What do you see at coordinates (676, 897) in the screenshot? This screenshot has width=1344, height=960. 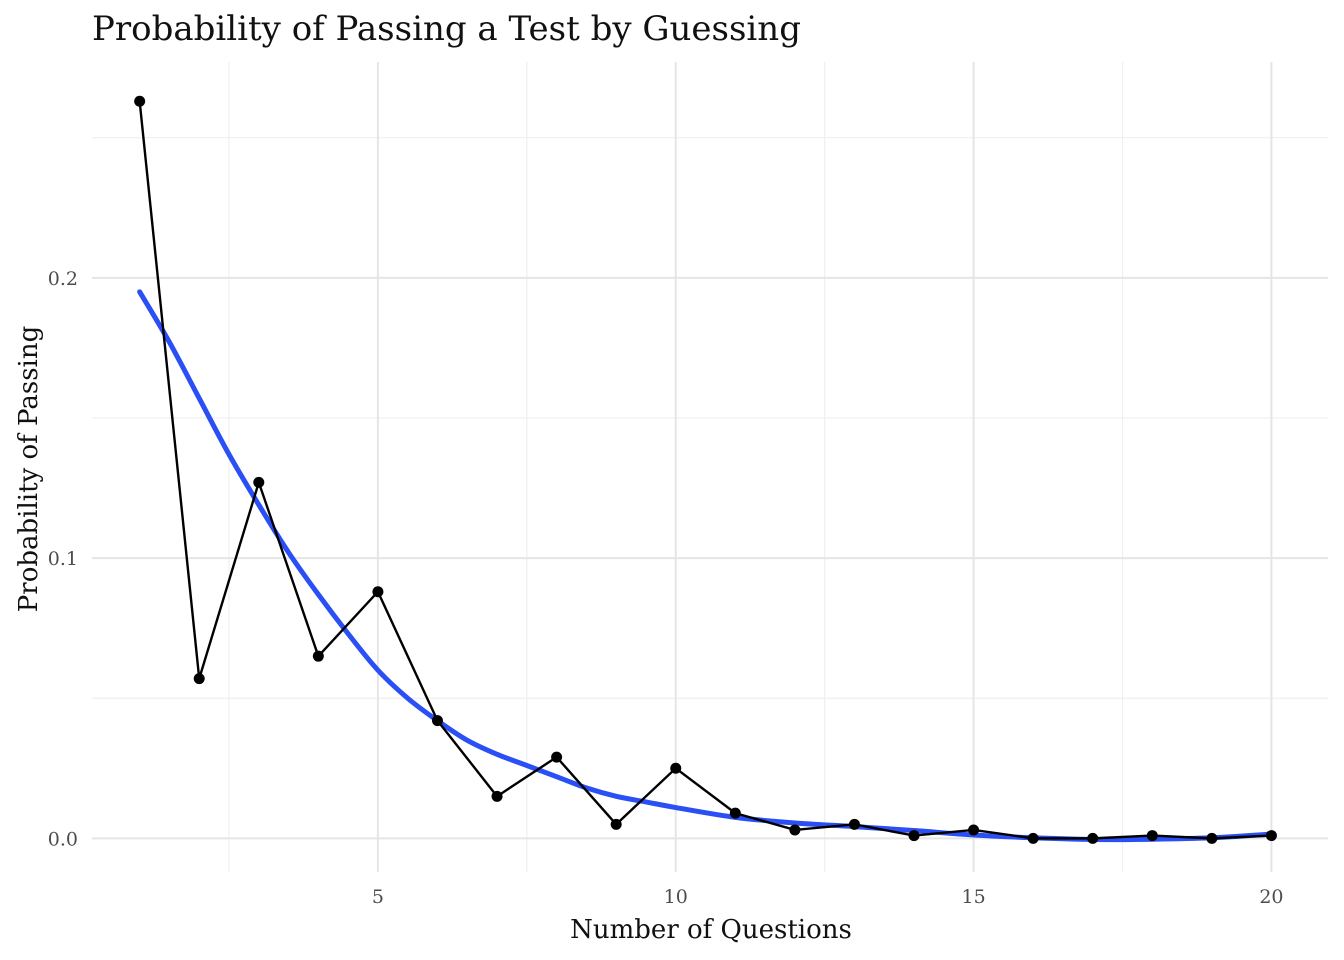 I see `x-tick-label: 10` at bounding box center [676, 897].